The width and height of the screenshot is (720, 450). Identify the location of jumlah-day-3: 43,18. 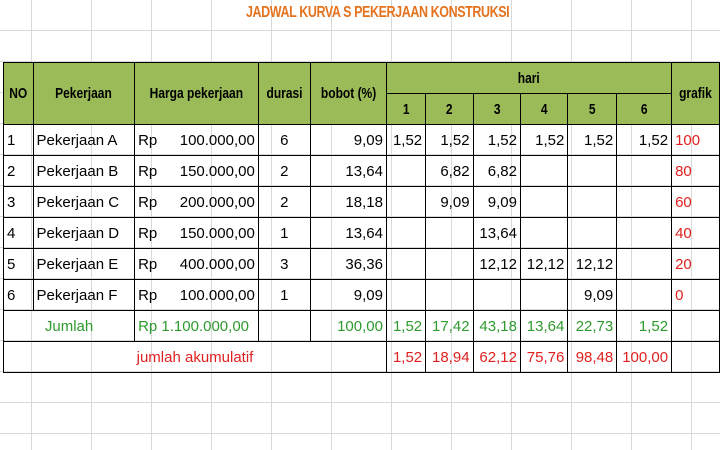
(496, 326).